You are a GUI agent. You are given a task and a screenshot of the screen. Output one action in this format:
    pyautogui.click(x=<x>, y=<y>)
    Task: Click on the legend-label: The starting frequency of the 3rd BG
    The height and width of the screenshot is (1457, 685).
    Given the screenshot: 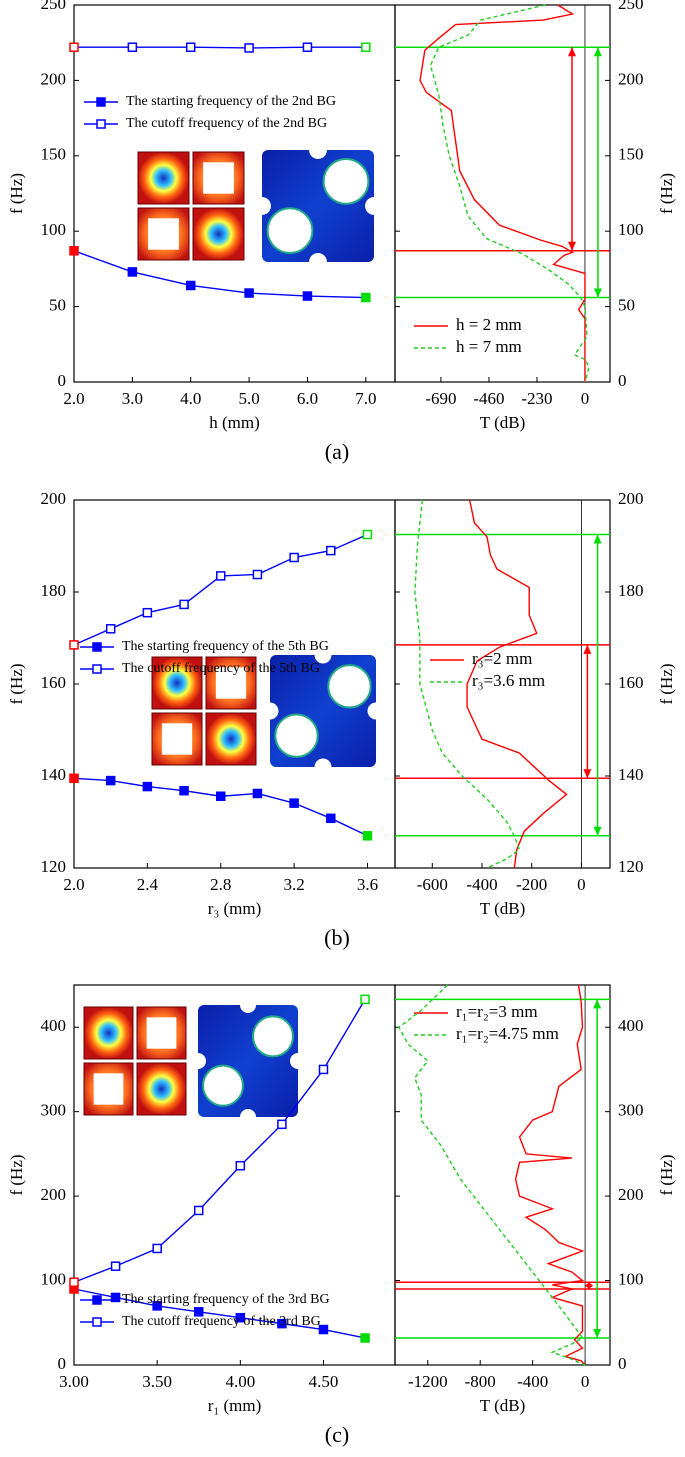 What is the action you would take?
    pyautogui.click(x=226, y=1299)
    